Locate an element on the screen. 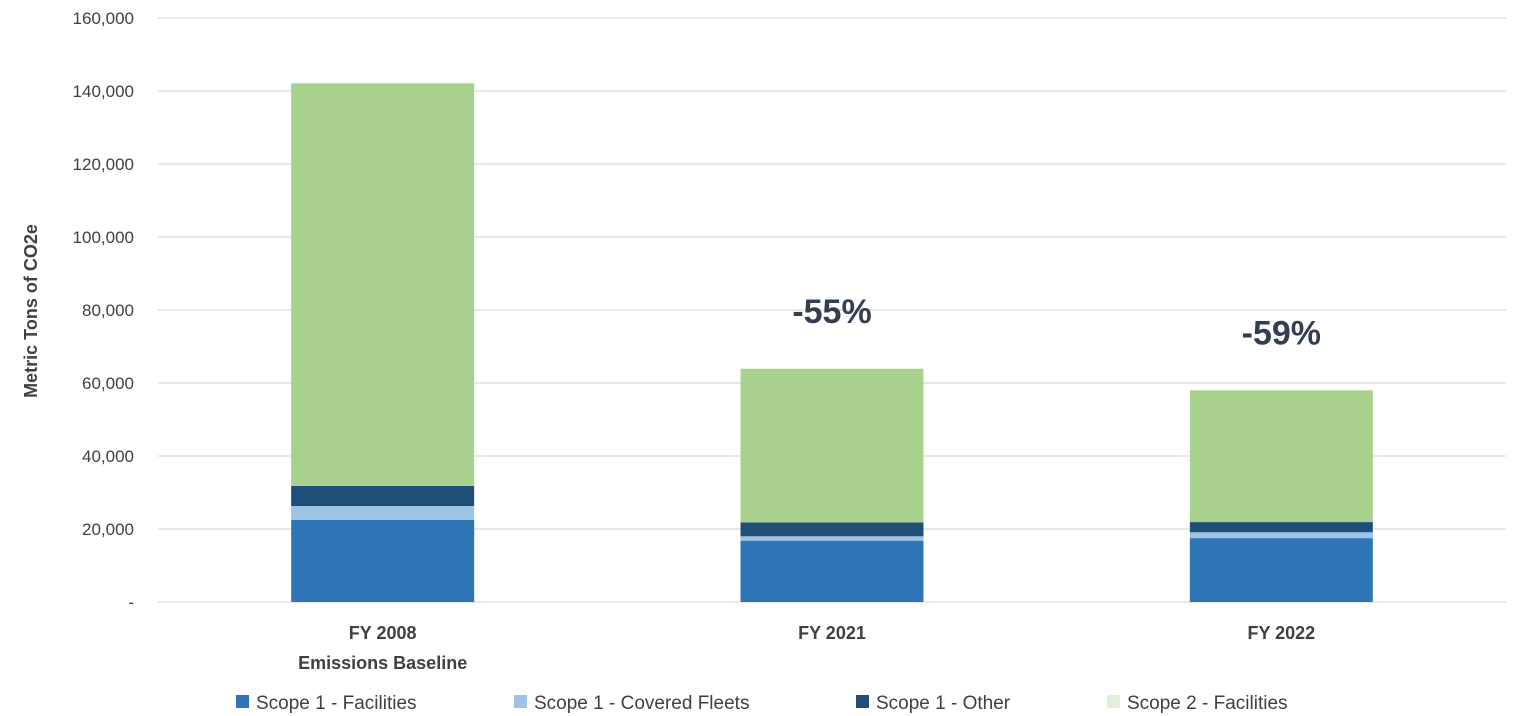 The image size is (1519, 716). x-category-label: FY 2022 is located at coordinates (1281, 633).